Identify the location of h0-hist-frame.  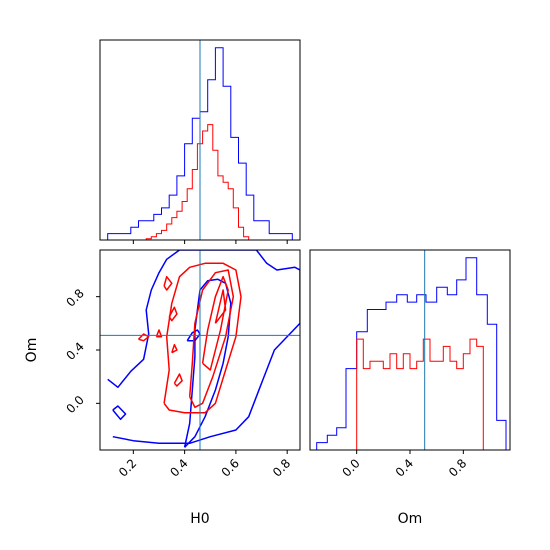
(200, 140).